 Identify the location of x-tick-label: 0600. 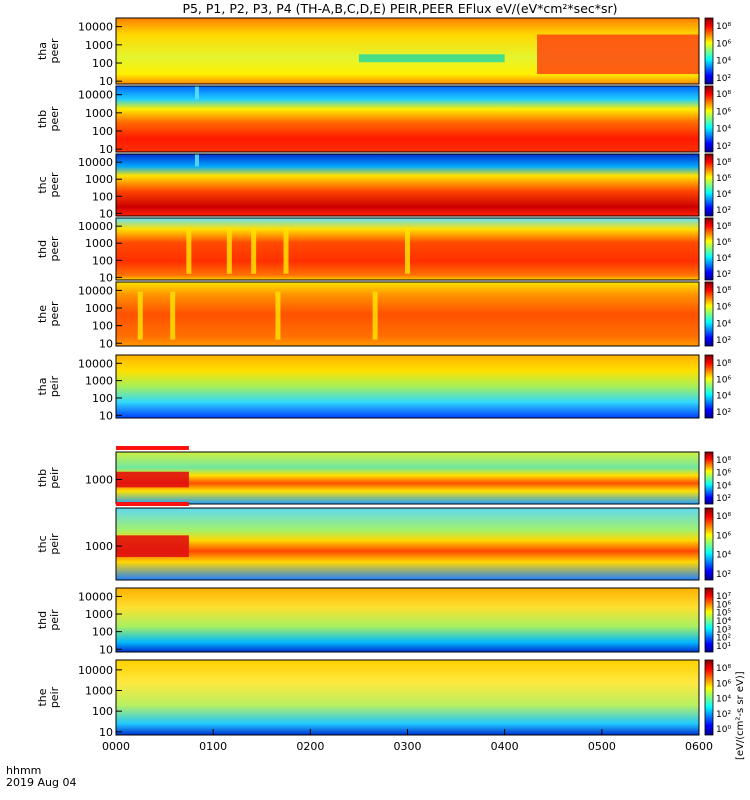
(699, 746).